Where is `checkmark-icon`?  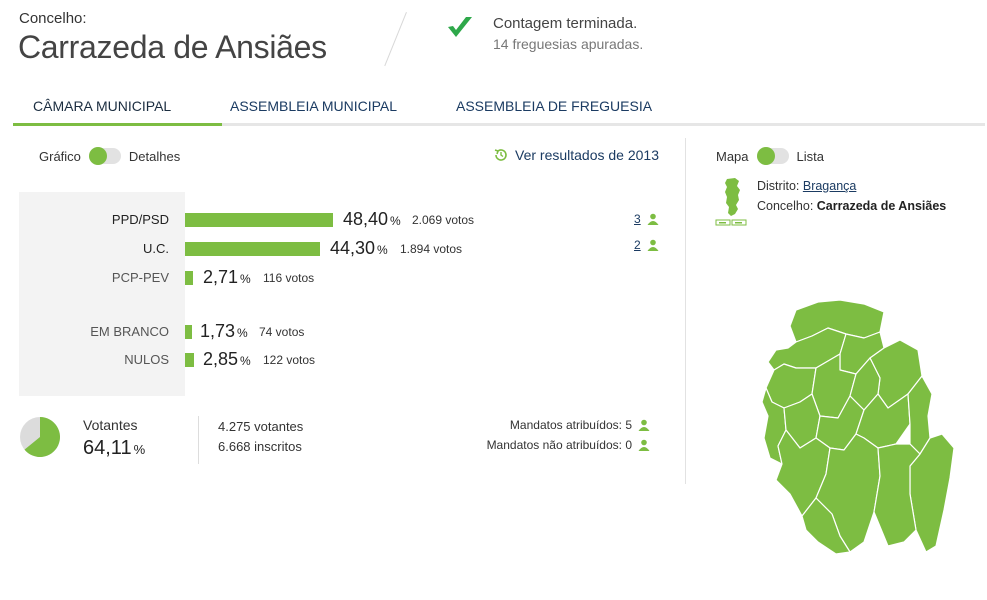
checkmark-icon is located at coordinates (460, 27).